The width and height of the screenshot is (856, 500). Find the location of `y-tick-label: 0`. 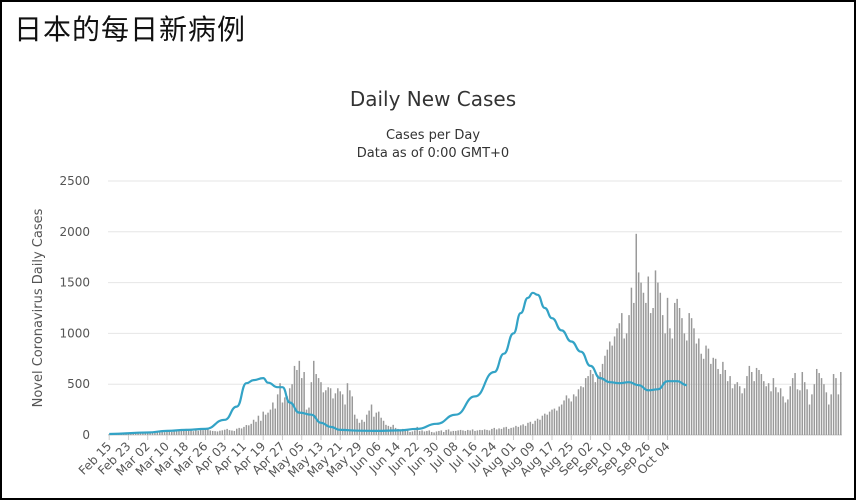

y-tick-label: 0 is located at coordinates (86, 435).